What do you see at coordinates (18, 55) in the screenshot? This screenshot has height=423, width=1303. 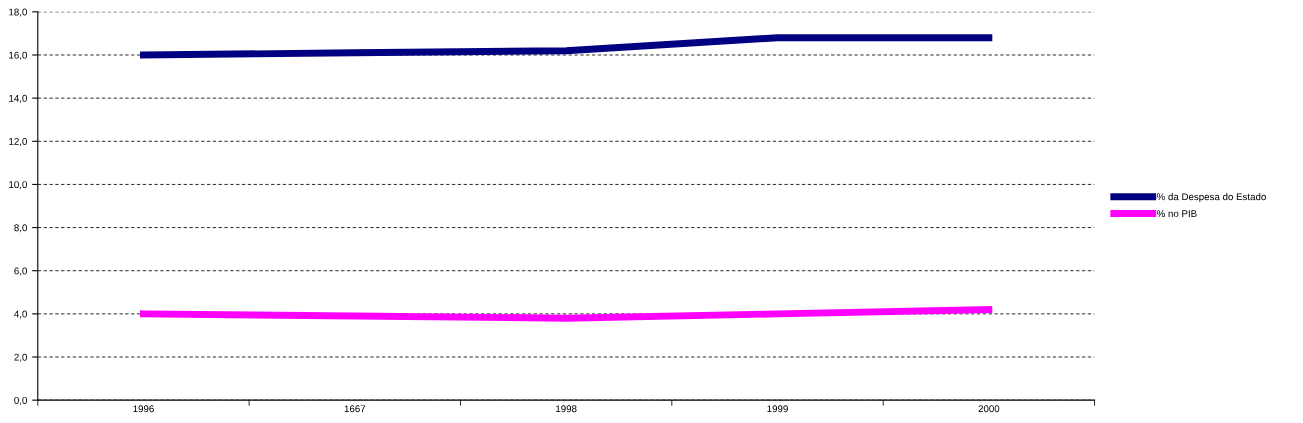 I see `y-tick-label: 16,0` at bounding box center [18, 55].